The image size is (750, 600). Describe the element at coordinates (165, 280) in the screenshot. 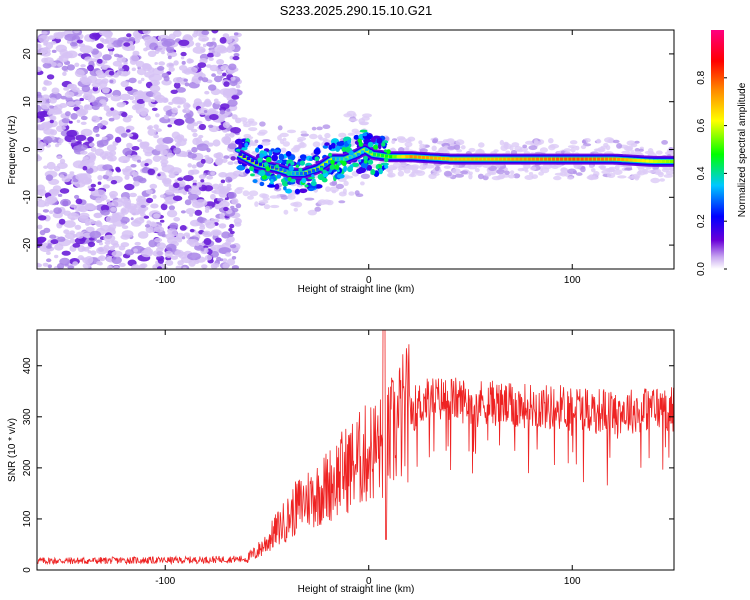

I see `heatmap-x-tick-label: -100` at that location.